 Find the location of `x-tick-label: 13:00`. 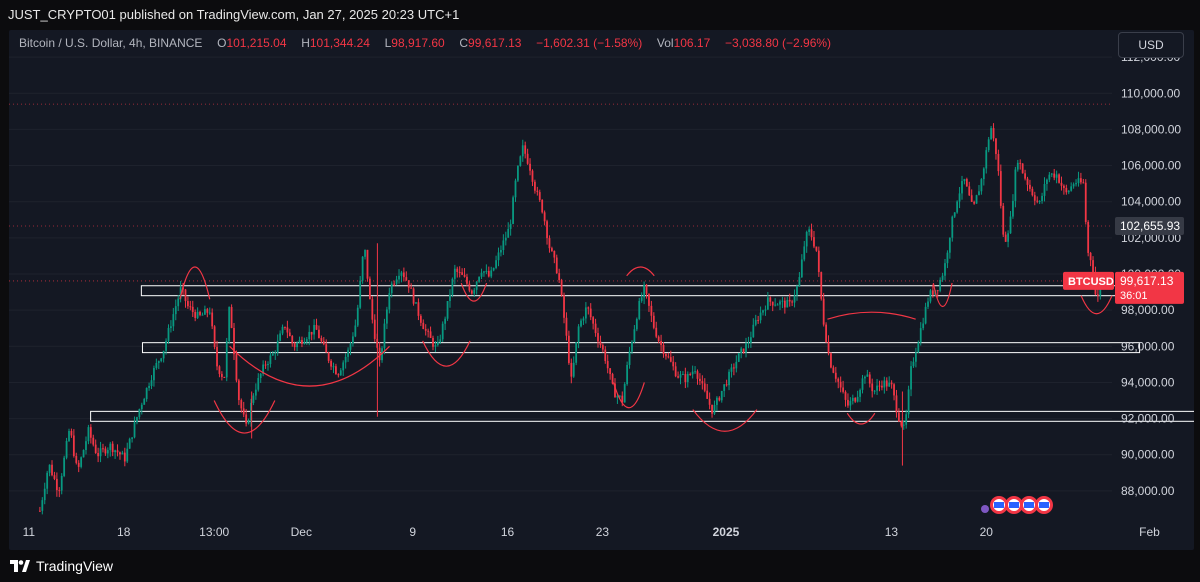

x-tick-label: 13:00 is located at coordinates (214, 532).